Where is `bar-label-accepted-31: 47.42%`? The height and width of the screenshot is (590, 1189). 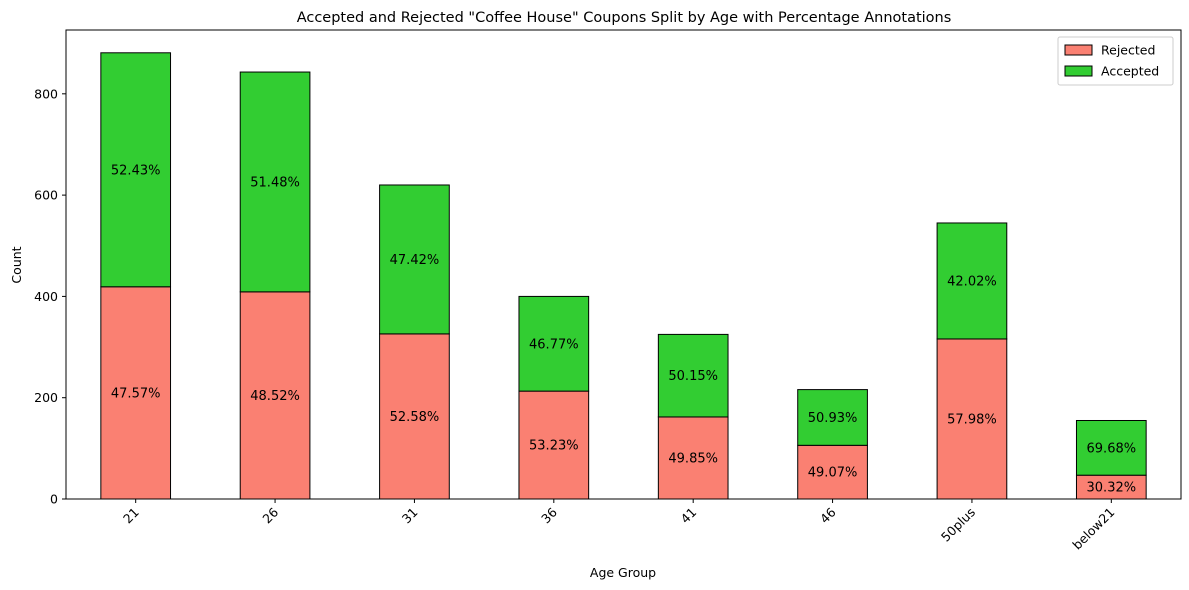 bar-label-accepted-31: 47.42% is located at coordinates (415, 260).